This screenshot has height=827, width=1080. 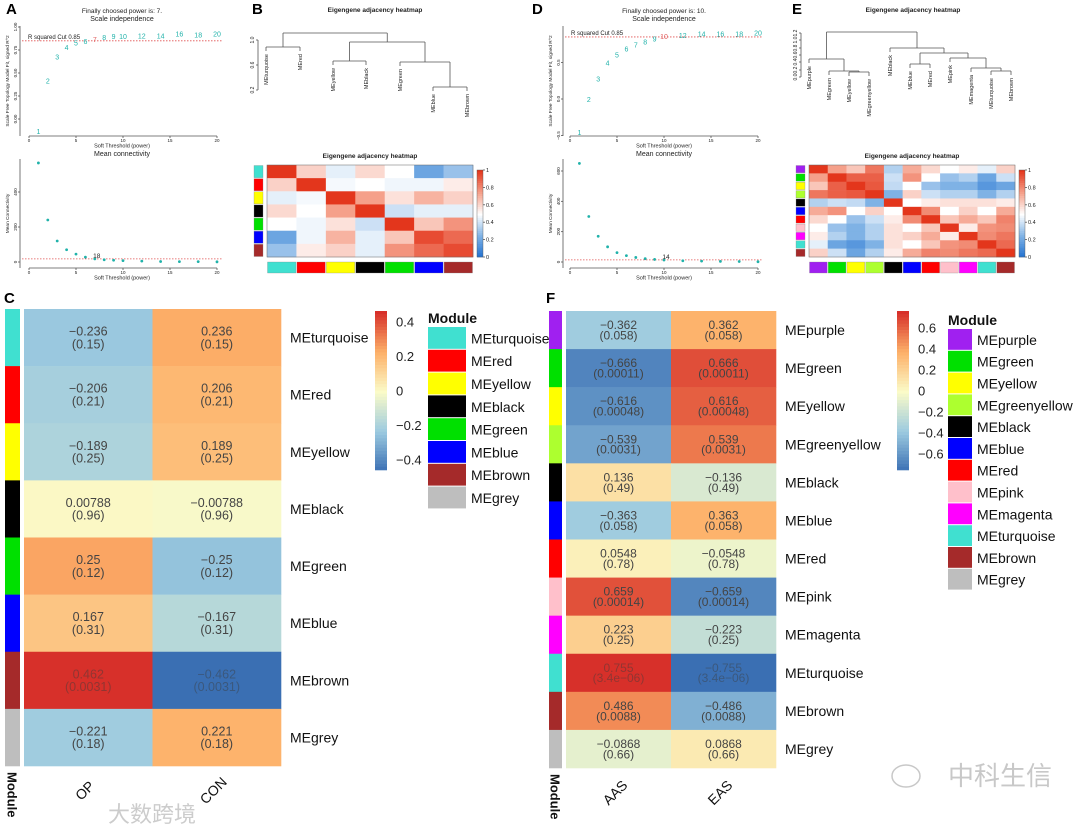 What do you see at coordinates (993, 383) in the screenshot?
I see `legend-item-yellow: MEyellow` at bounding box center [993, 383].